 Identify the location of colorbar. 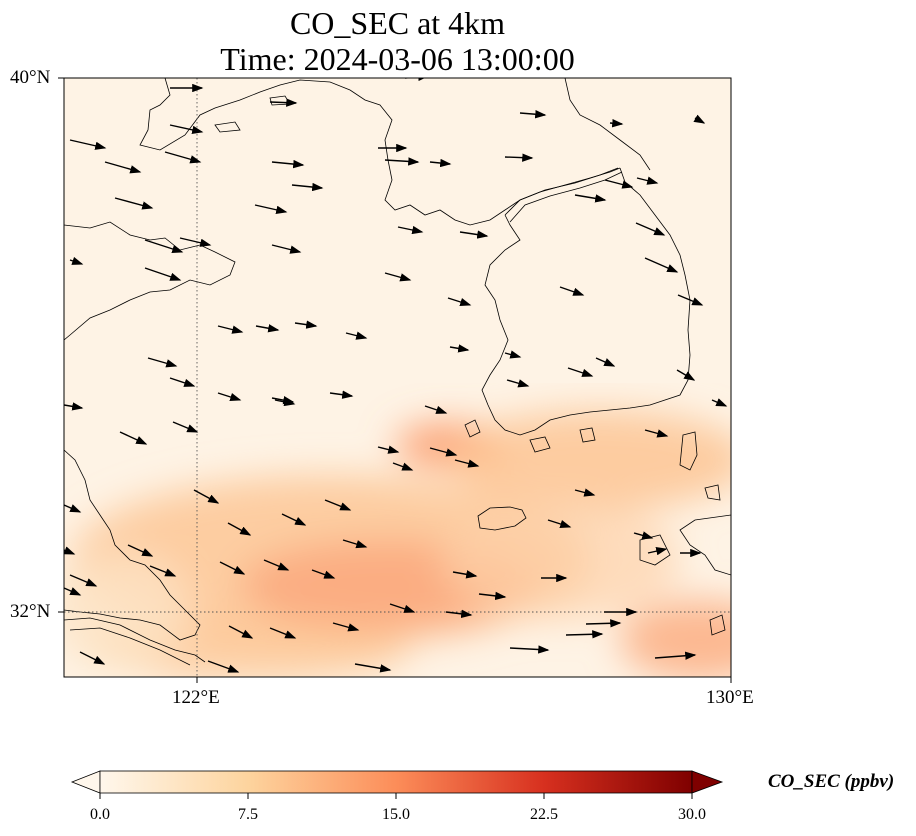
(397, 784).